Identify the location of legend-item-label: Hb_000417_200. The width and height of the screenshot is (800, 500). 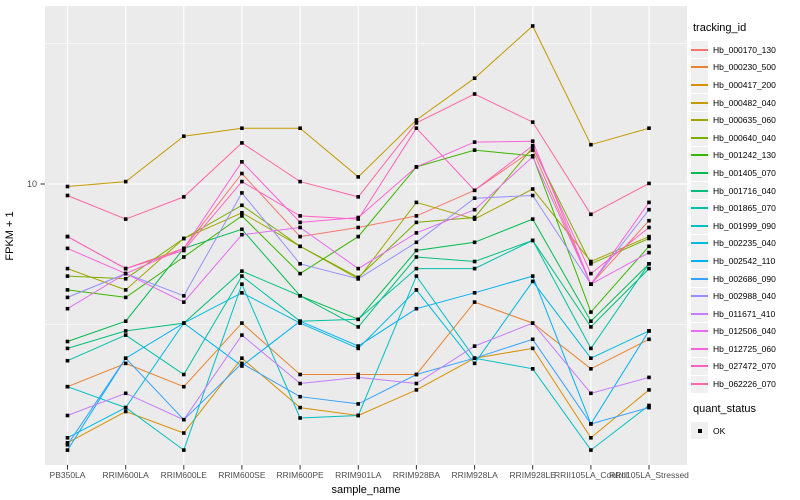
(744, 84).